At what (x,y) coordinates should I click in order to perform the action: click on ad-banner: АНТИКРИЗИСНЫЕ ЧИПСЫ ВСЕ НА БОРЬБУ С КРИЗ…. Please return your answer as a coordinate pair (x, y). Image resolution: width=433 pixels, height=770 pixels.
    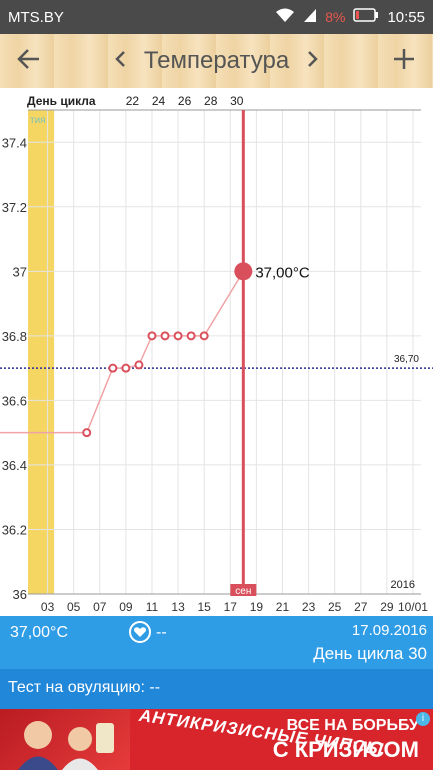
    Looking at the image, I should click on (216, 739).